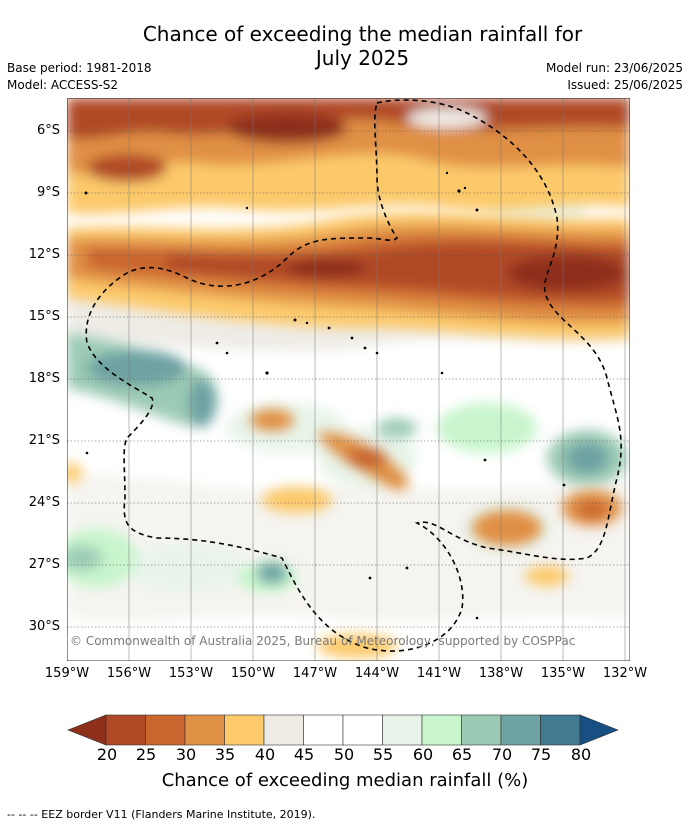 The image size is (690, 827). What do you see at coordinates (44, 378) in the screenshot?
I see `lat-label-18s: 18°S` at bounding box center [44, 378].